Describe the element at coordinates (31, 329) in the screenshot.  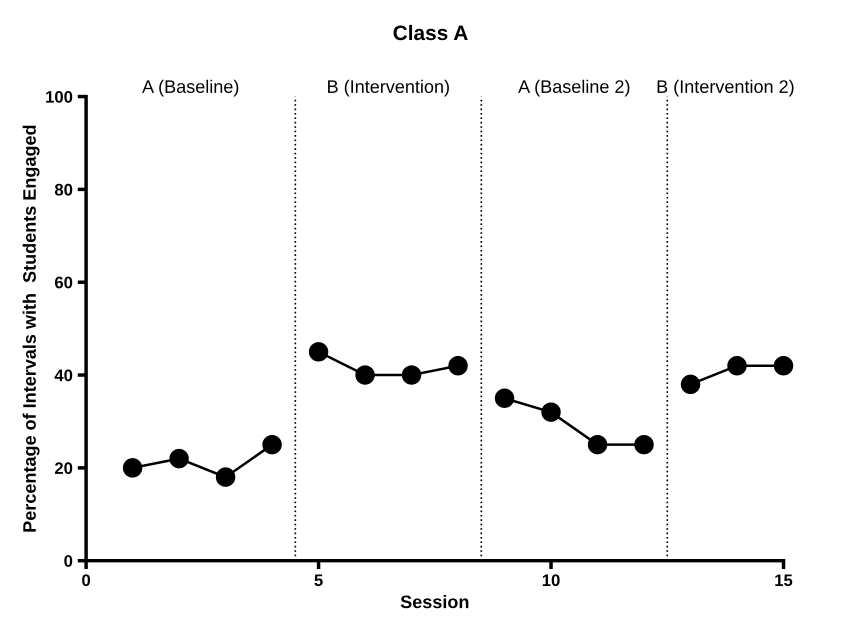
I see `y-axis-title: Percentage of Intervals with Students Engaged` at that location.